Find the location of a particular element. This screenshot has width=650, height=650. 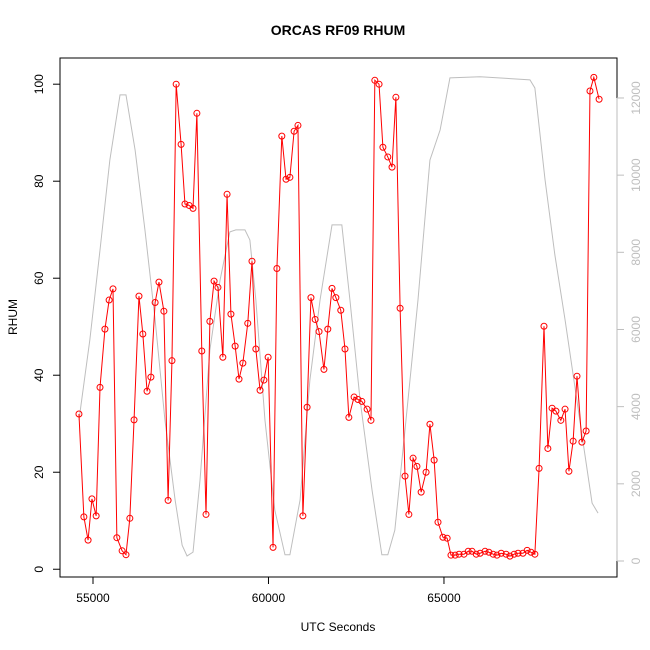

x-tick-label: 60000 is located at coordinates (269, 598).